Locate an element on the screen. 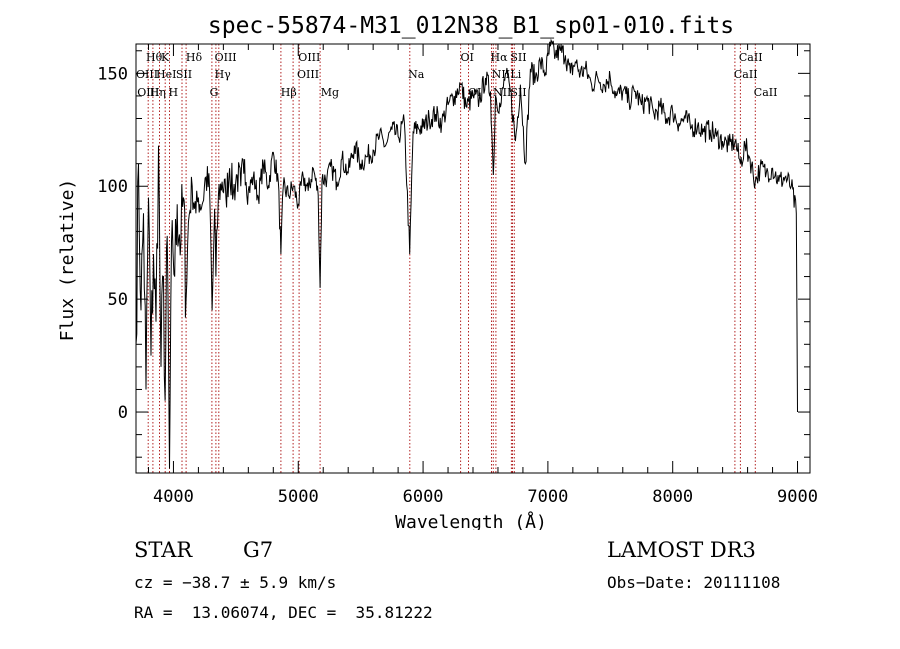  y-tick-label: 100 is located at coordinates (112, 187).